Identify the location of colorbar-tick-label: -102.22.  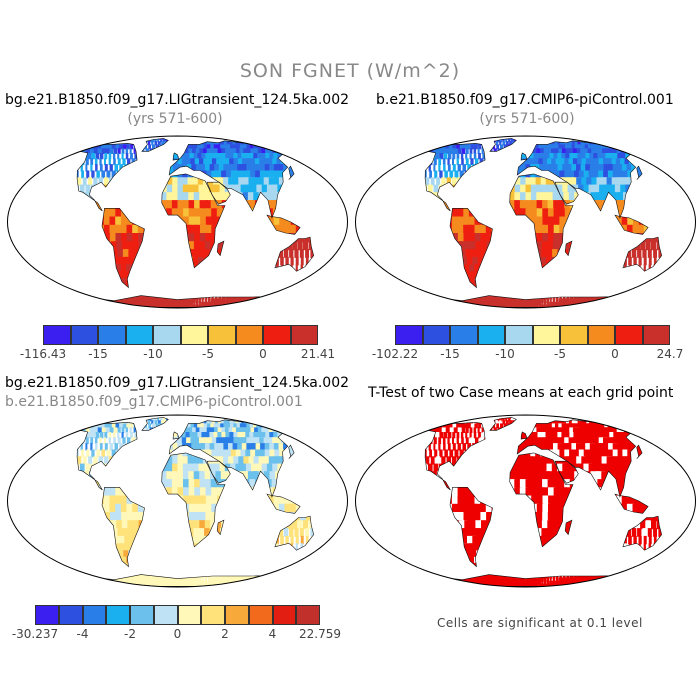
(395, 354).